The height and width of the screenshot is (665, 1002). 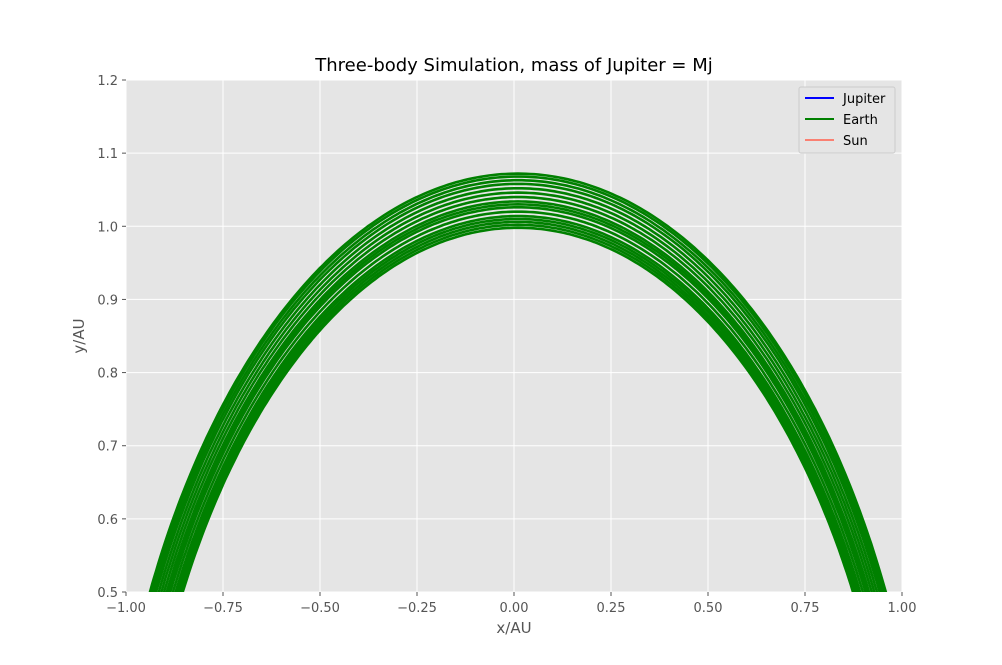 I want to click on y-axis-ticks: 0.5 0.6 0.7 0.8 0.9 1.0 1.1 1.2, so click(x=111, y=337).